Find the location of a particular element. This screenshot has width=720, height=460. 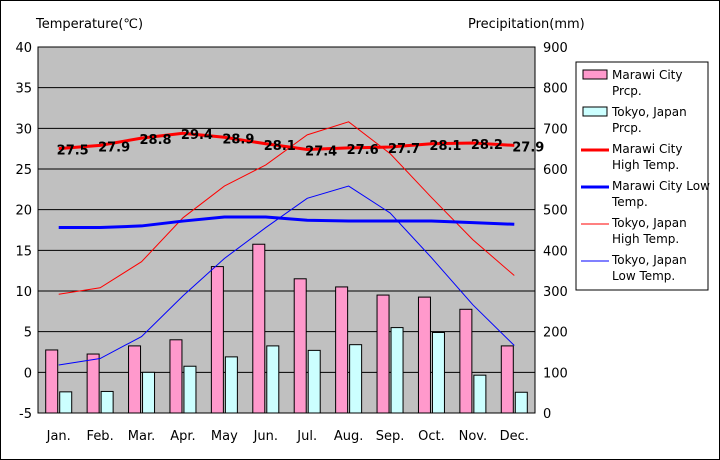

data-label: 27.6 is located at coordinates (363, 150).